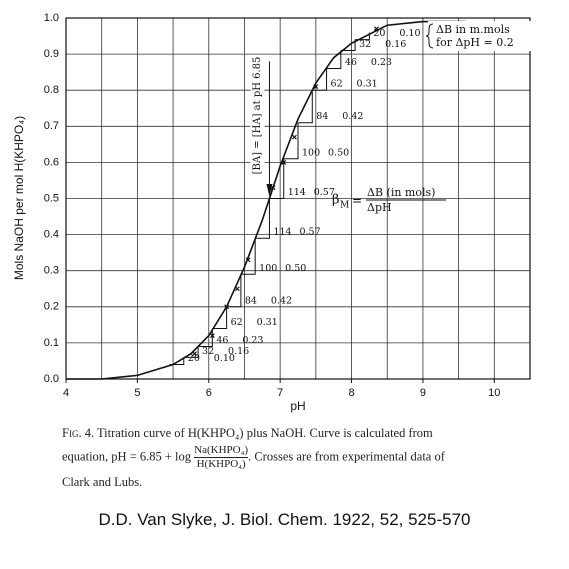 The image size is (569, 569). Describe the element at coordinates (280, 393) in the screenshot. I see `x-tick-label: 7` at that location.